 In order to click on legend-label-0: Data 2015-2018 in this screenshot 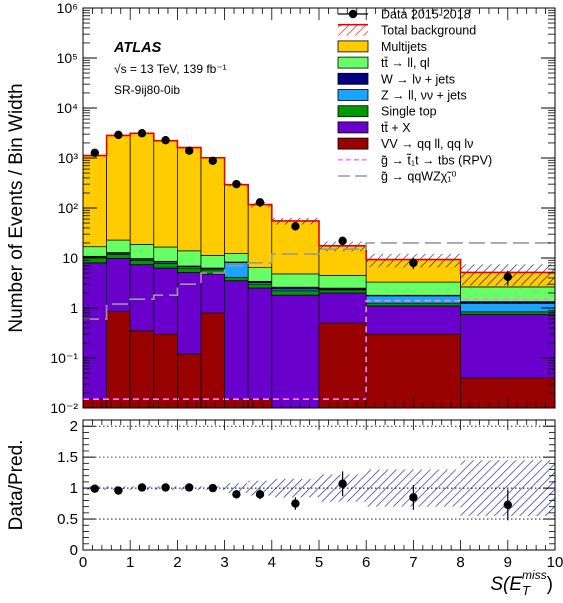, I will do `click(426, 15)`.